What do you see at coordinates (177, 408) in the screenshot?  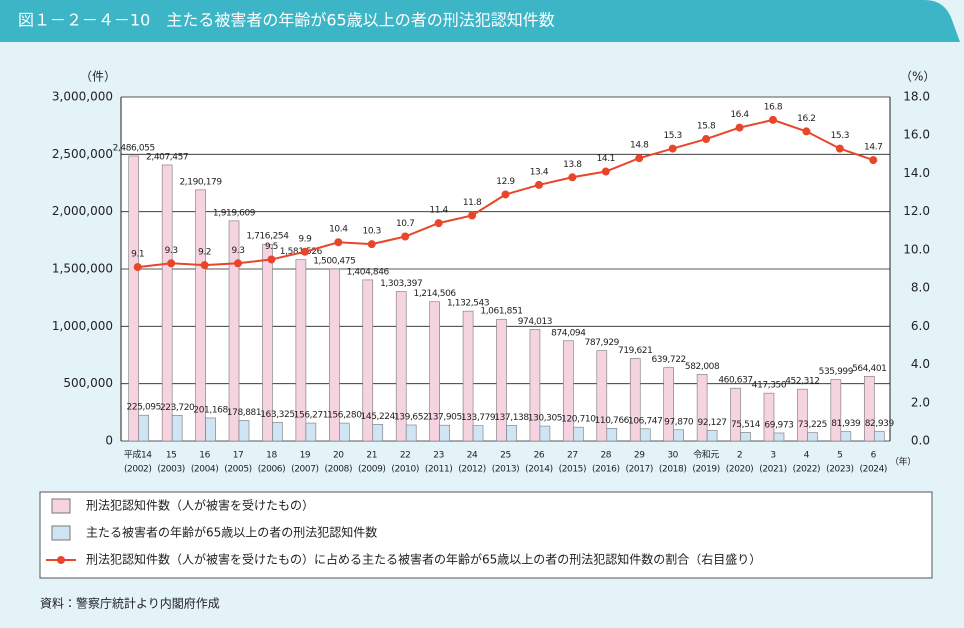 I see `bar-value-label: 223,720` at bounding box center [177, 408].